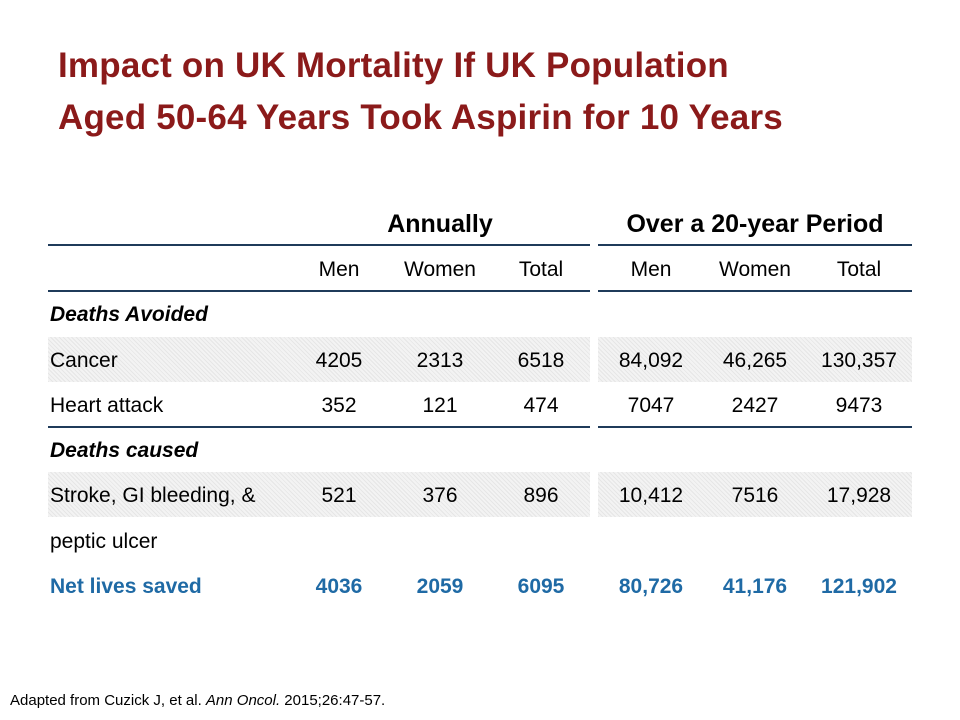 The image size is (960, 720). I want to click on footnote-suffix: 2015;26:47-57., so click(333, 700).